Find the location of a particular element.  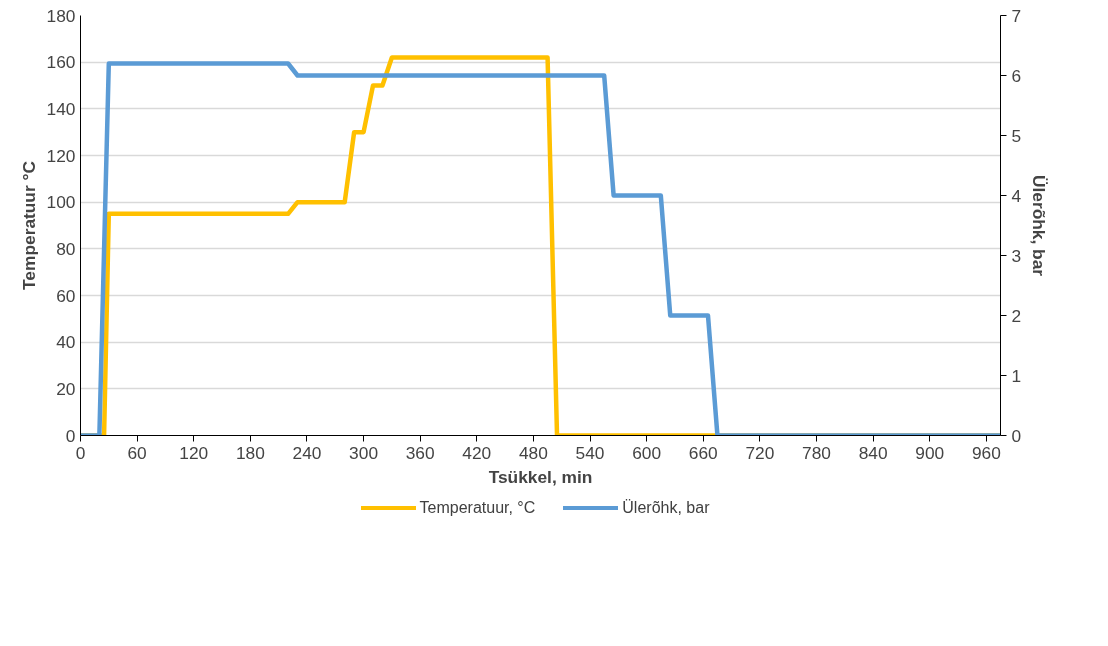

x-tick-label: 480 is located at coordinates (533, 452).